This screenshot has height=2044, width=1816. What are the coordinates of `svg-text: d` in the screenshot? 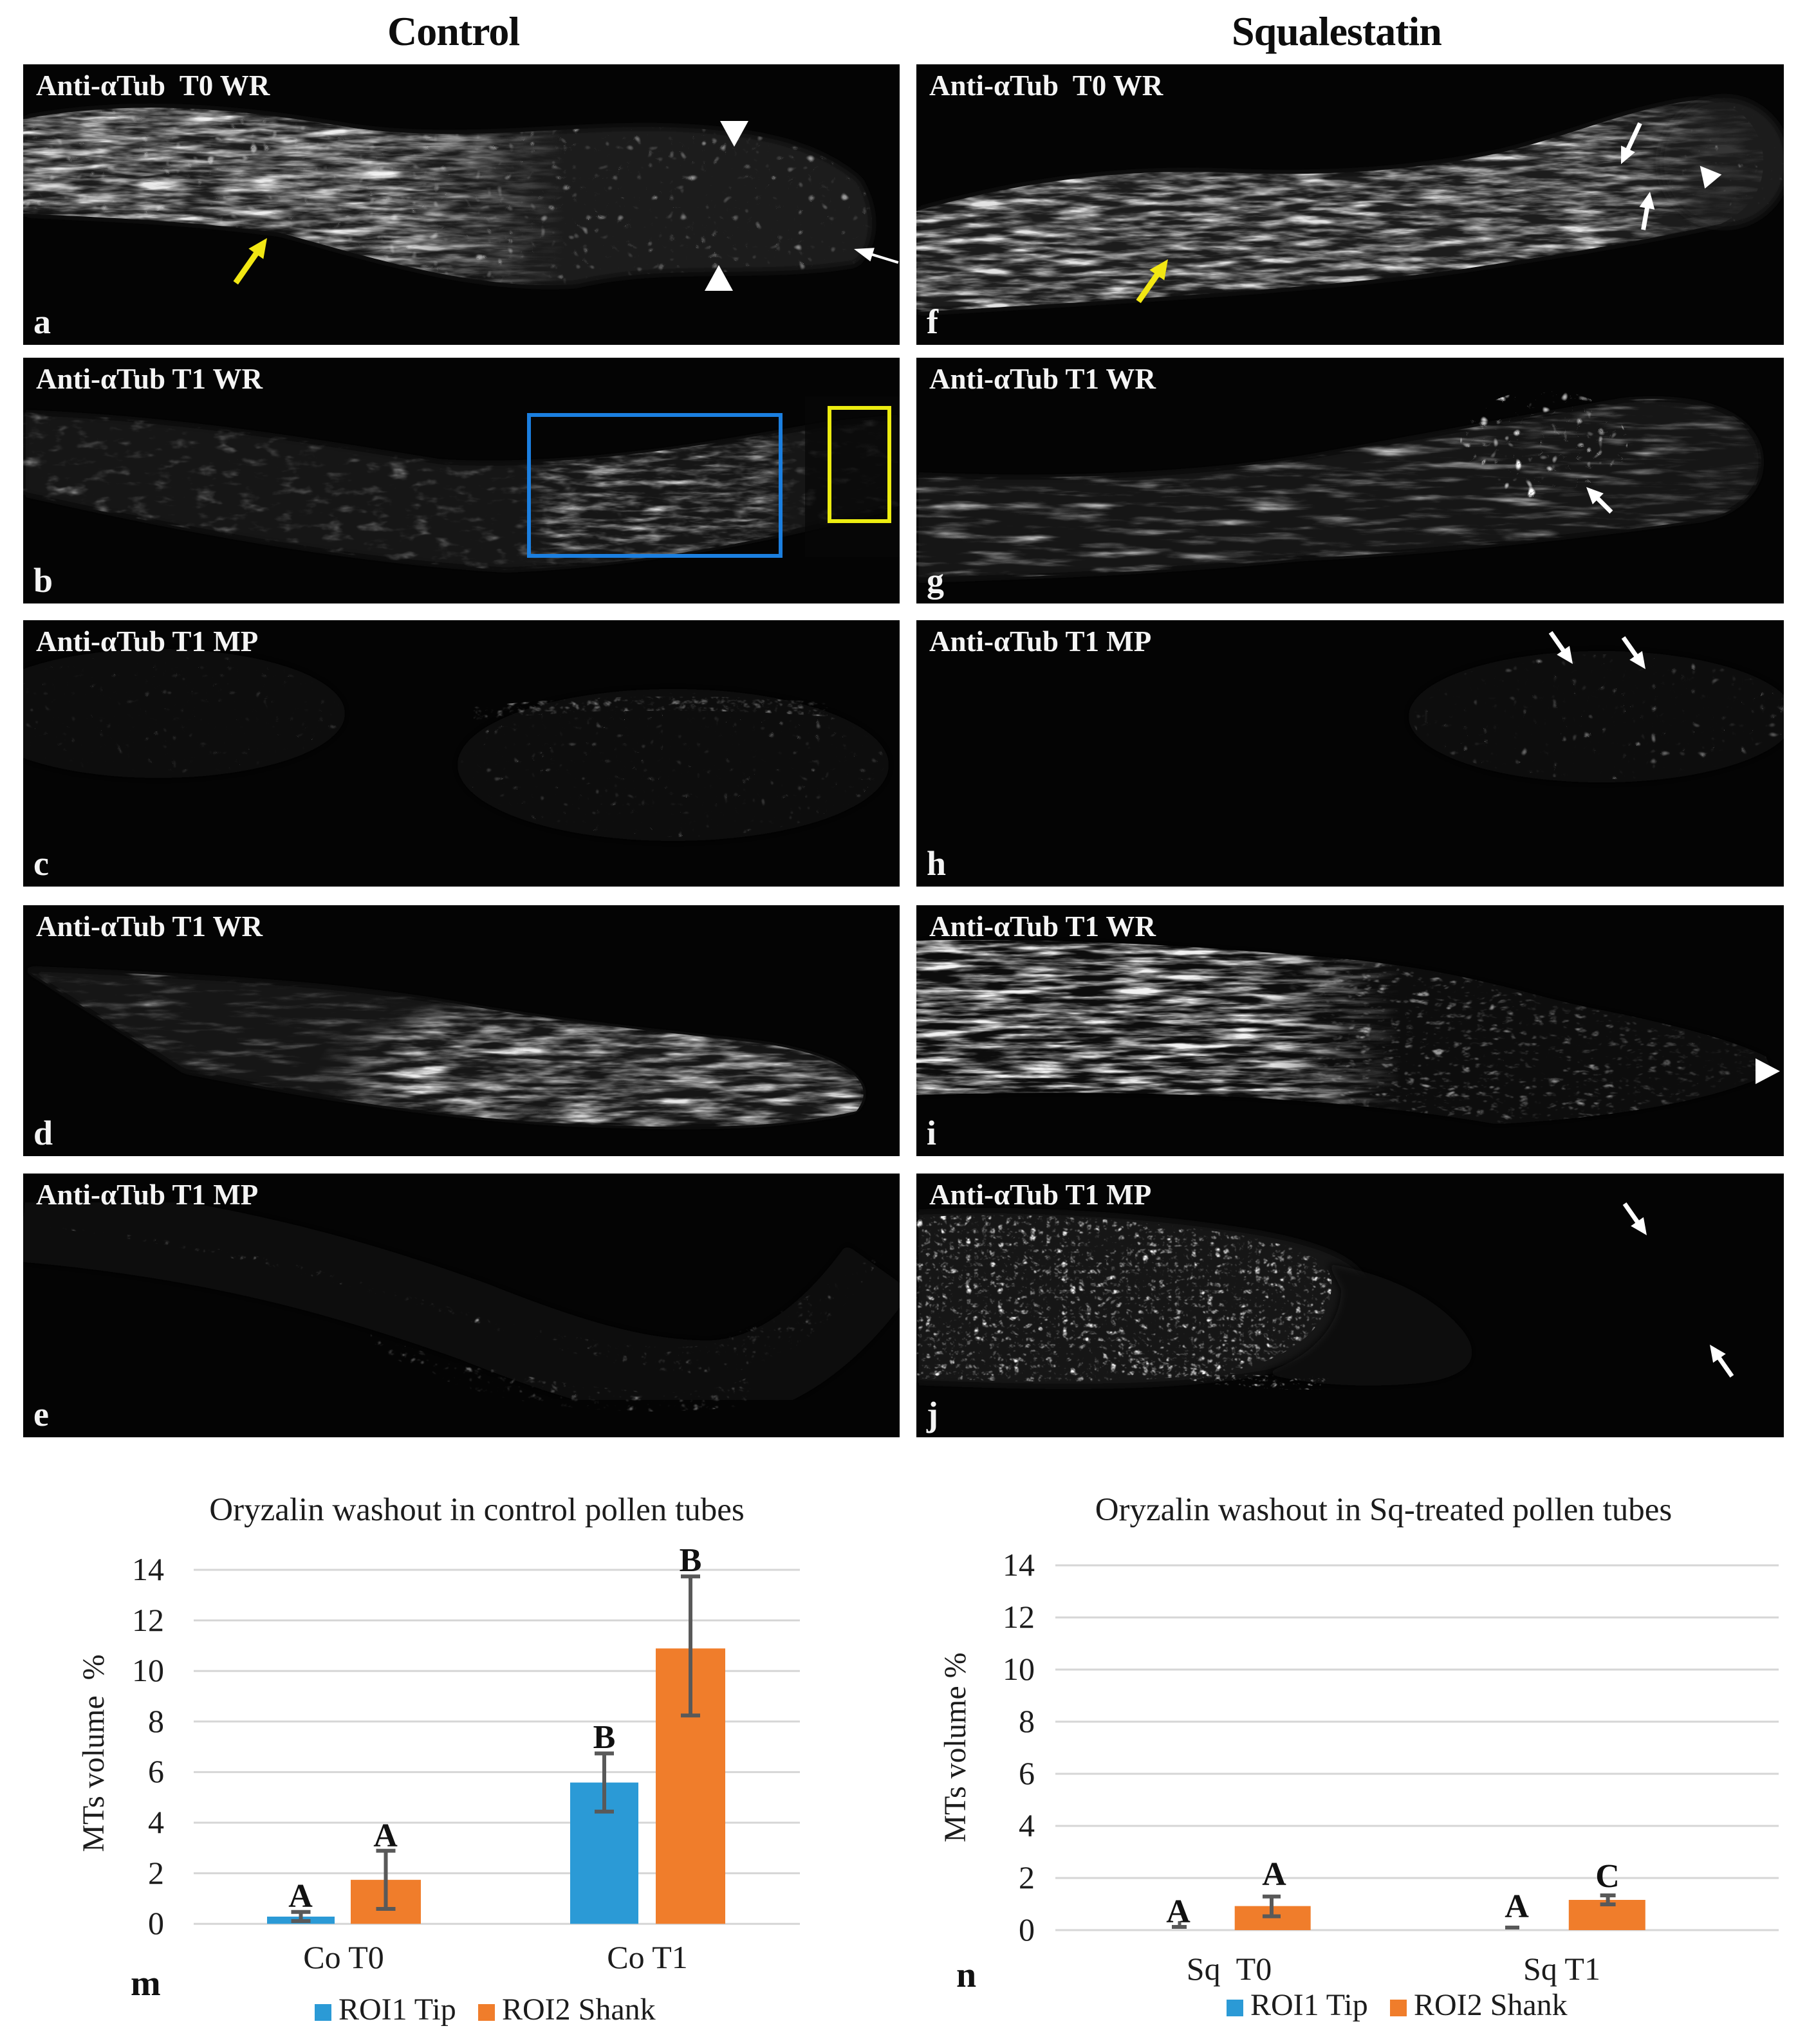 It's located at (43, 1133).